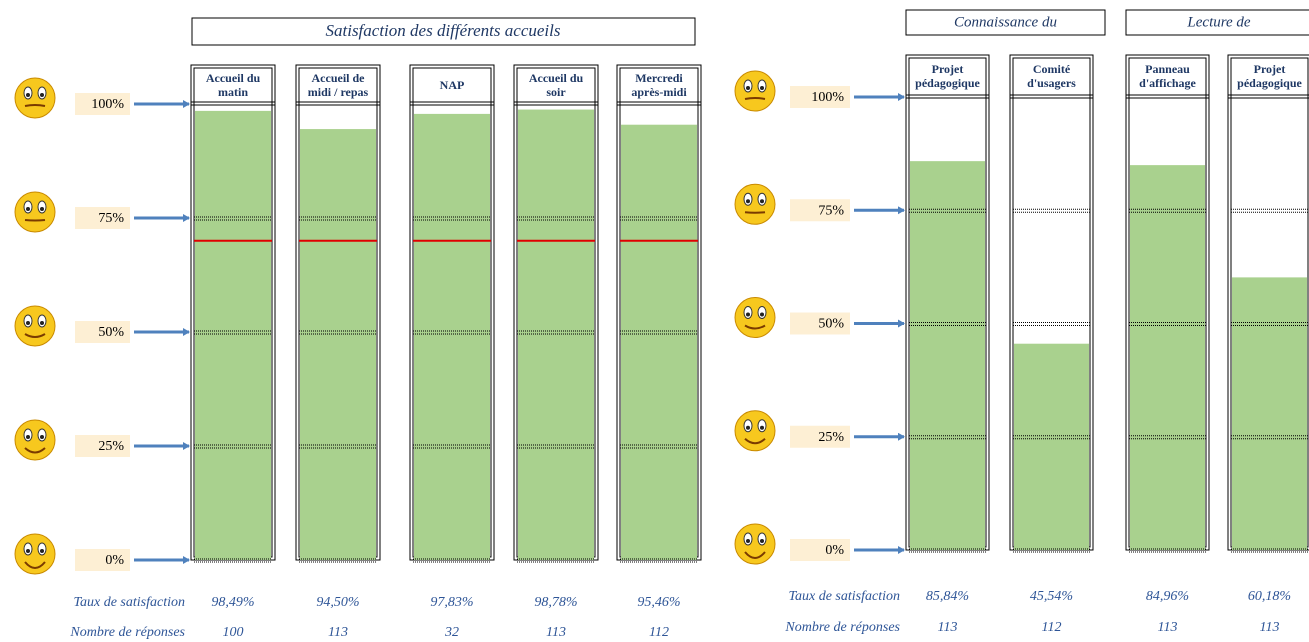  What do you see at coordinates (947, 596) in the screenshot?
I see `value-label: 85,84%` at bounding box center [947, 596].